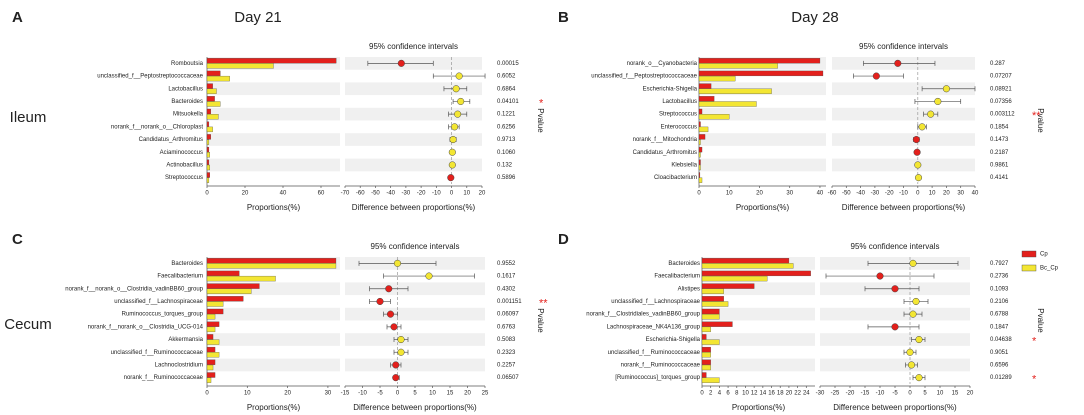 Image resolution: width=1084 pixels, height=415 pixels. What do you see at coordinates (184, 166) in the screenshot?
I see `category-label: Actinobacillus` at bounding box center [184, 166].